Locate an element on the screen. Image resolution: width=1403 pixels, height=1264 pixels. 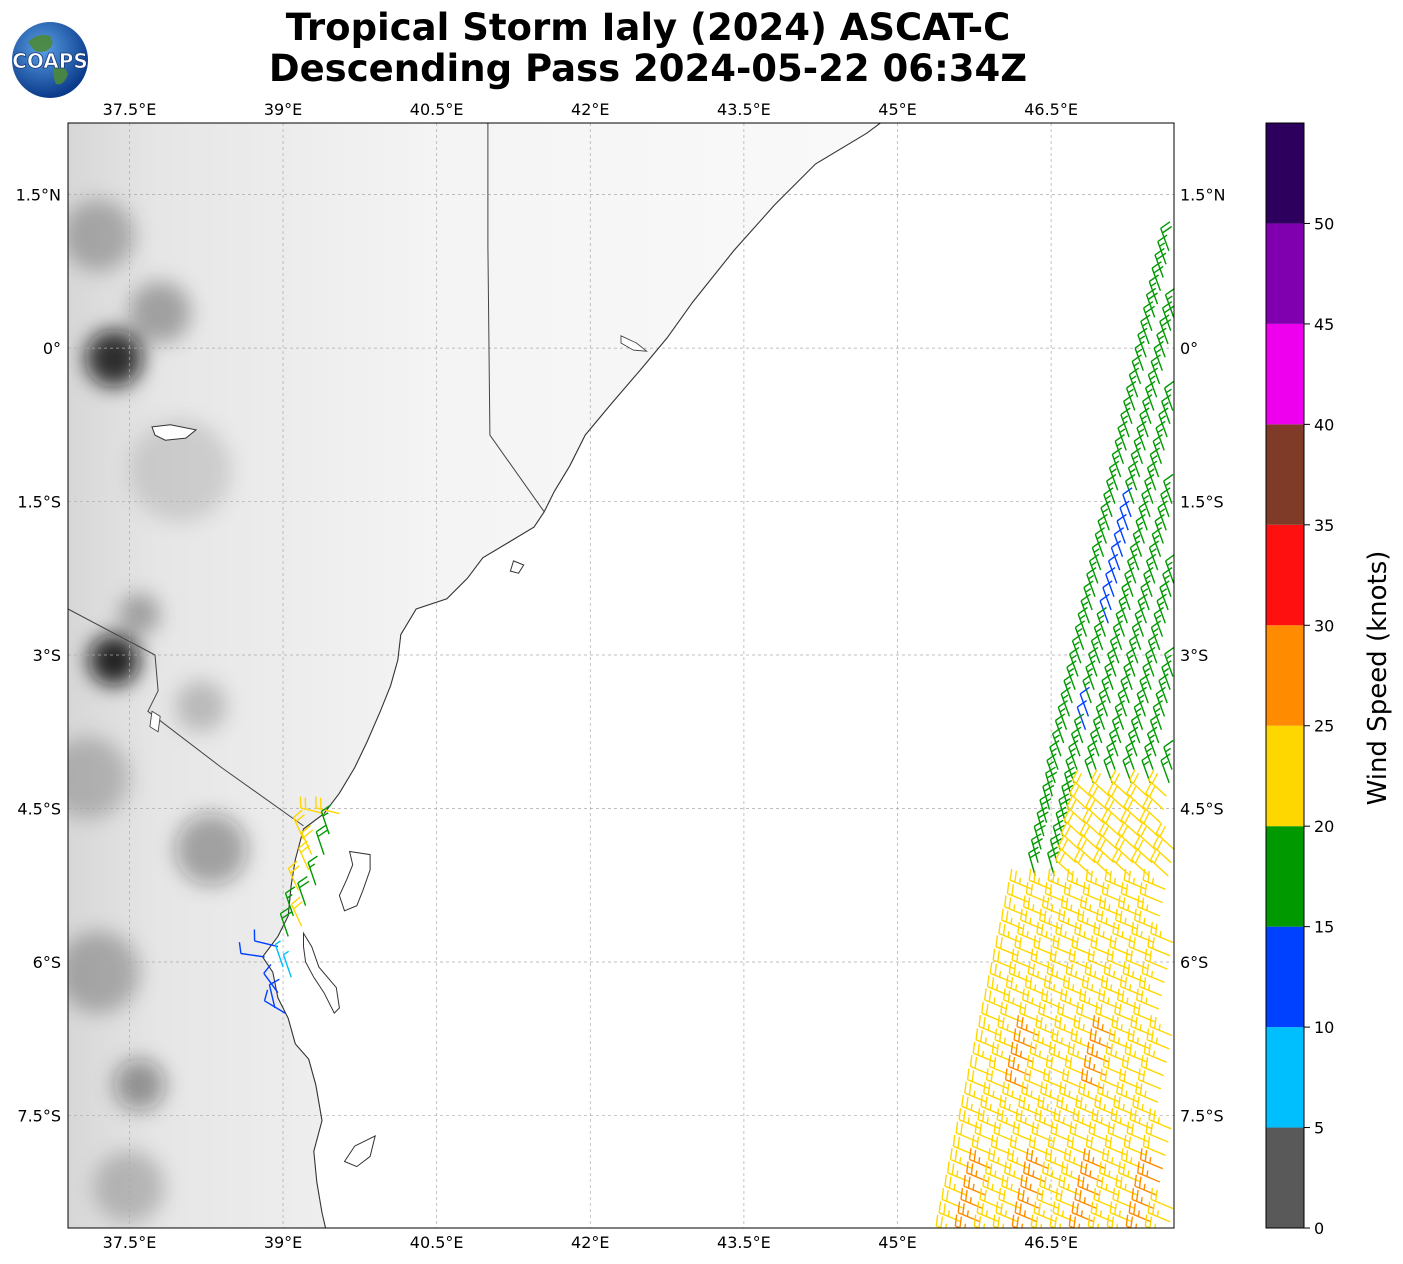
lat-tick-label: 0° is located at coordinates (52, 348).